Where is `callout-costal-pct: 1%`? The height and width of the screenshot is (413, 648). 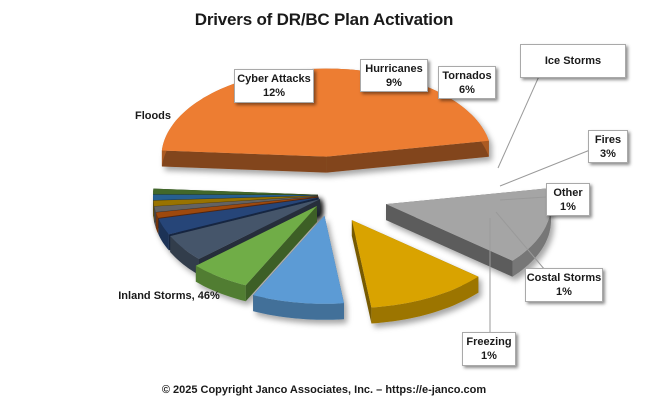 callout-costal-pct: 1% is located at coordinates (564, 292).